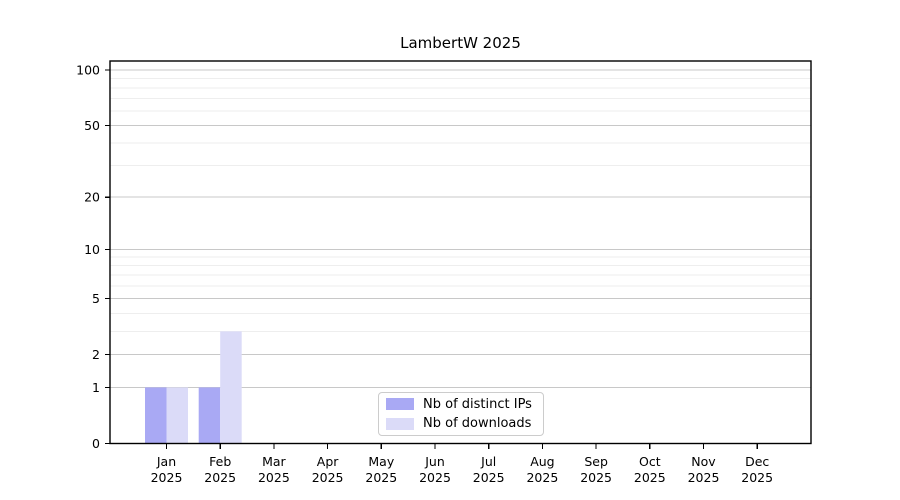 The width and height of the screenshot is (900, 500). Describe the element at coordinates (96, 354) in the screenshot. I see `y-tick-label: 2` at that location.